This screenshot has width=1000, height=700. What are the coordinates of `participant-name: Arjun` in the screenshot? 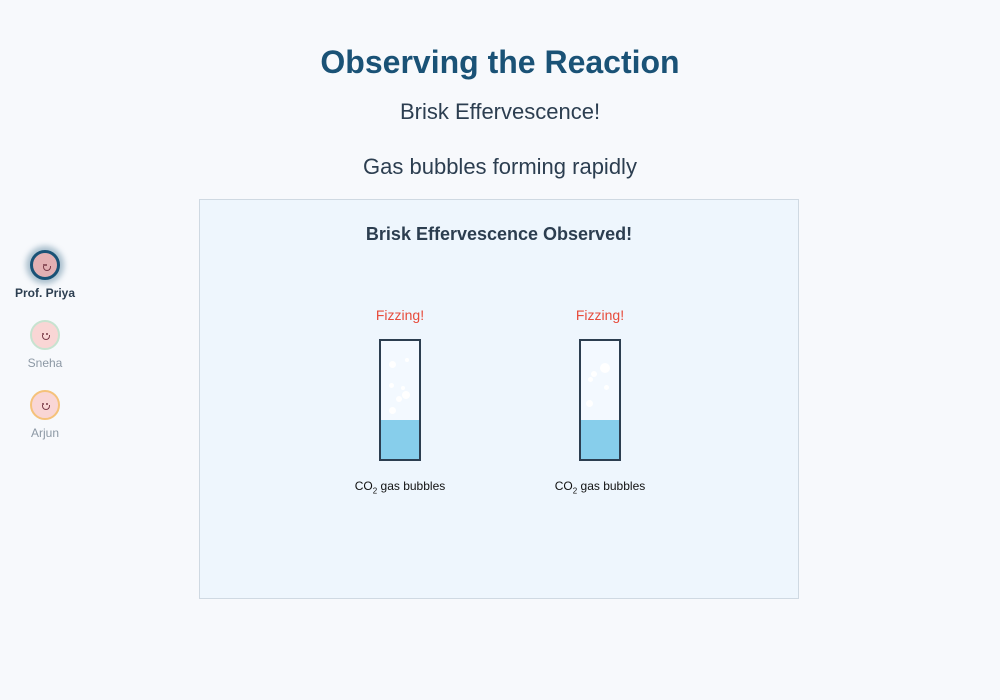 It's located at (44, 433).